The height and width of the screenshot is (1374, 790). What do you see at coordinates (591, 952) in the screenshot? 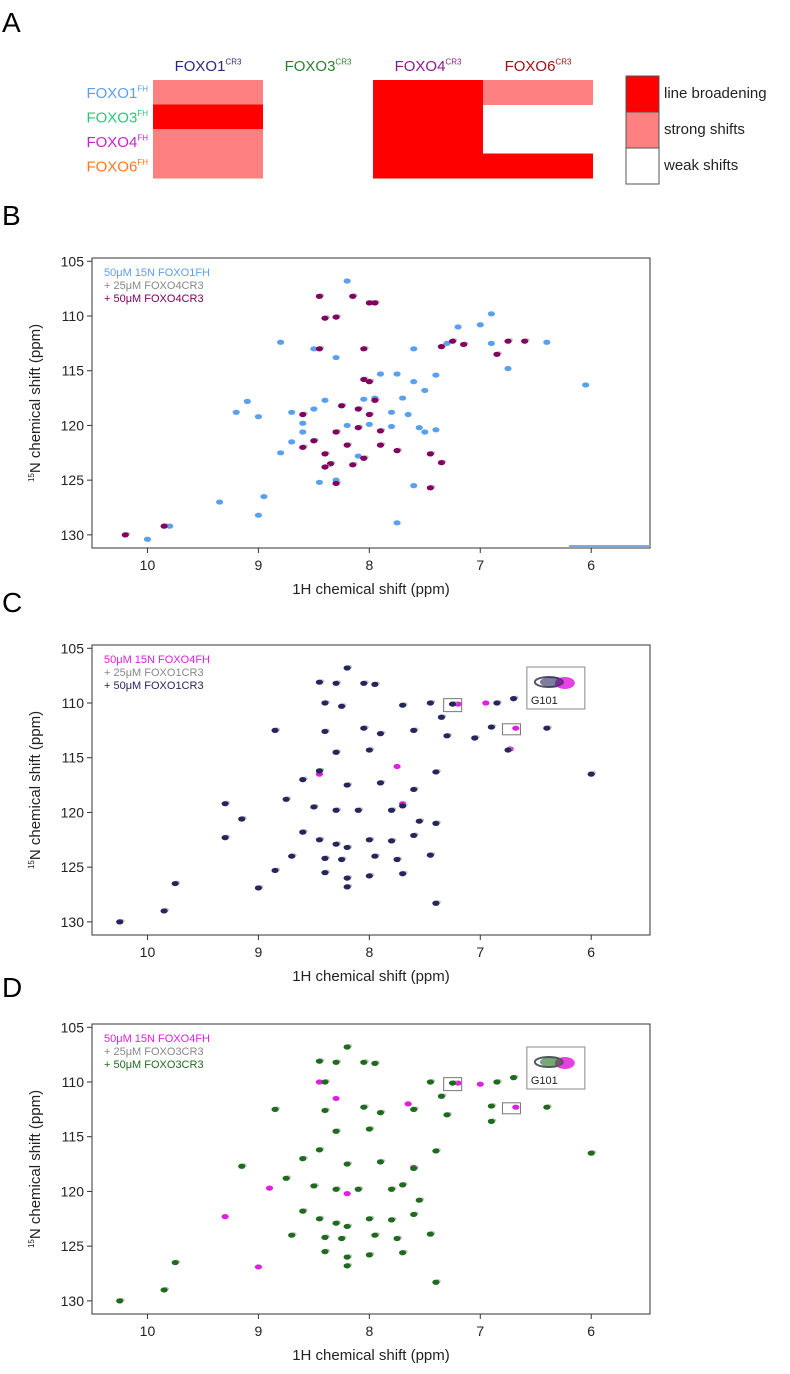
I see `x-tick-label: 6` at bounding box center [591, 952].